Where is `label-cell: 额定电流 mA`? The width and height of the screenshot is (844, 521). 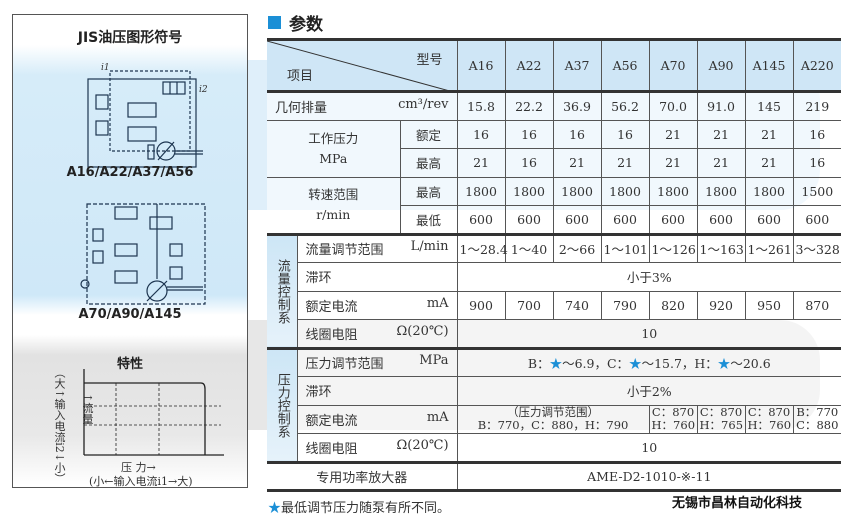
label-cell: 额定电流 mA is located at coordinates (377, 419).